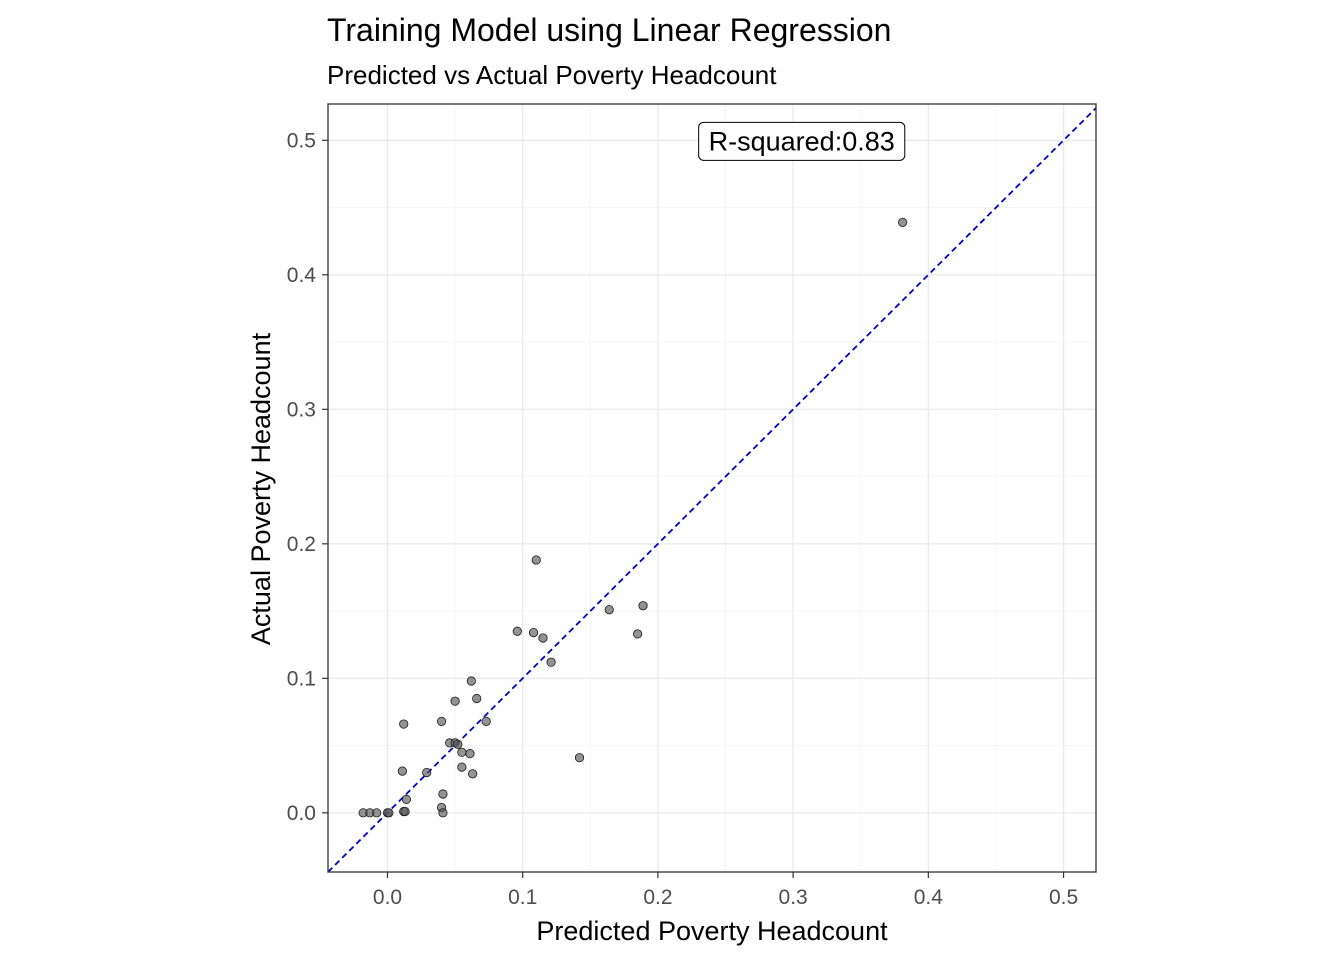  What do you see at coordinates (712, 931) in the screenshot?
I see `x-axis-title: Predicted Poverty Headcount` at bounding box center [712, 931].